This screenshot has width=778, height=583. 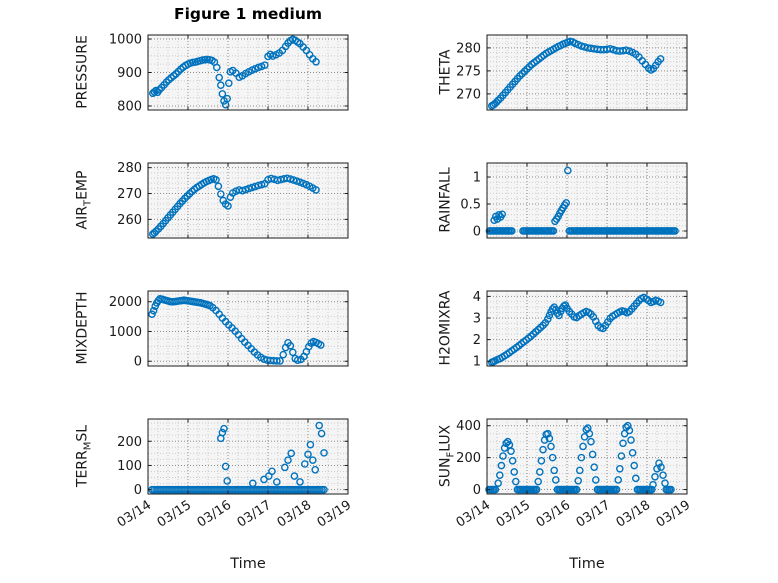 What do you see at coordinates (129, 466) in the screenshot?
I see `svg-text: 100` at bounding box center [129, 466].